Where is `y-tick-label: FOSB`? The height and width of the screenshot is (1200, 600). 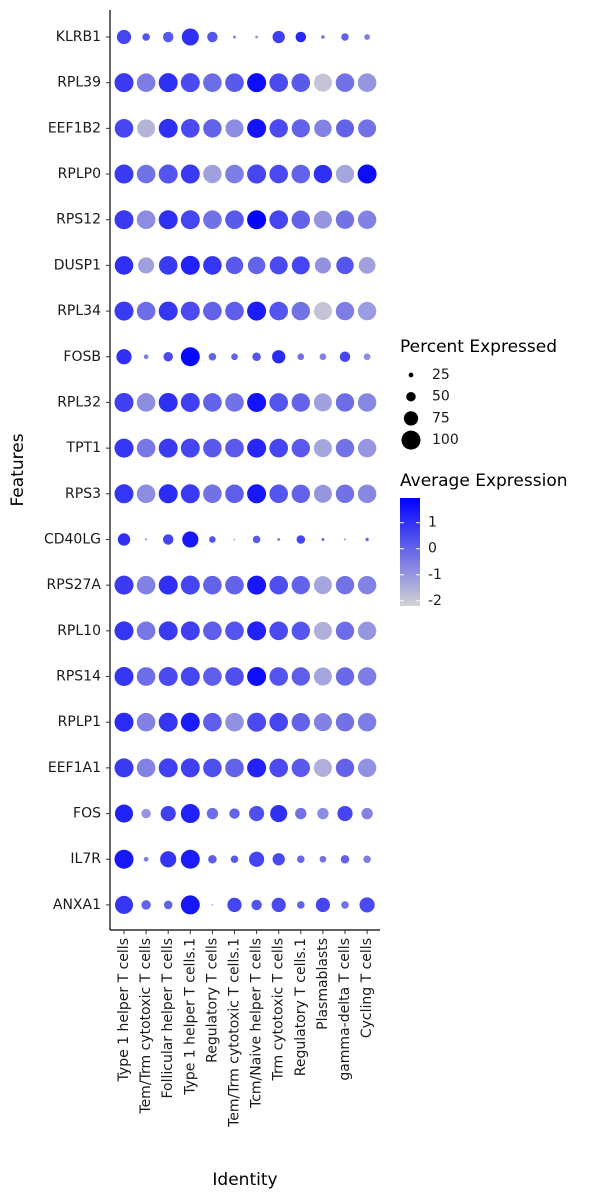 y-tick-label: FOSB is located at coordinates (82, 357).